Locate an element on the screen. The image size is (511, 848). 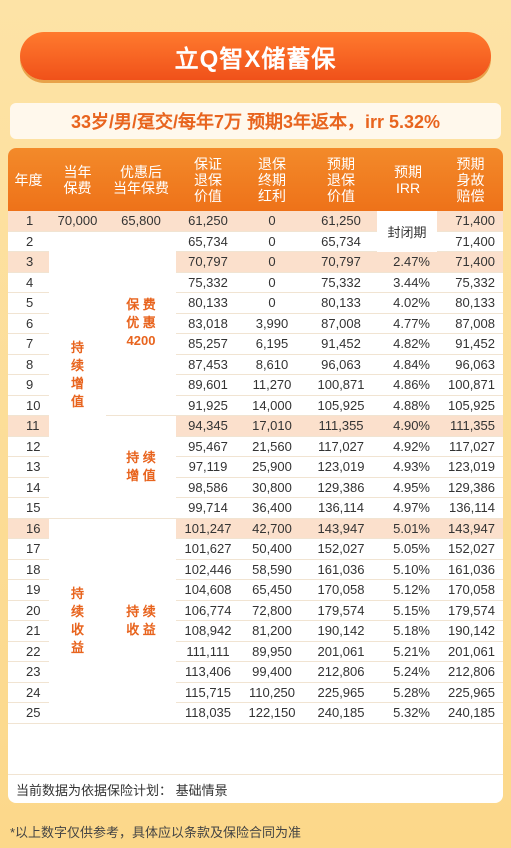
cell-guaranteed-value: 99,714 is located at coordinates (208, 508).